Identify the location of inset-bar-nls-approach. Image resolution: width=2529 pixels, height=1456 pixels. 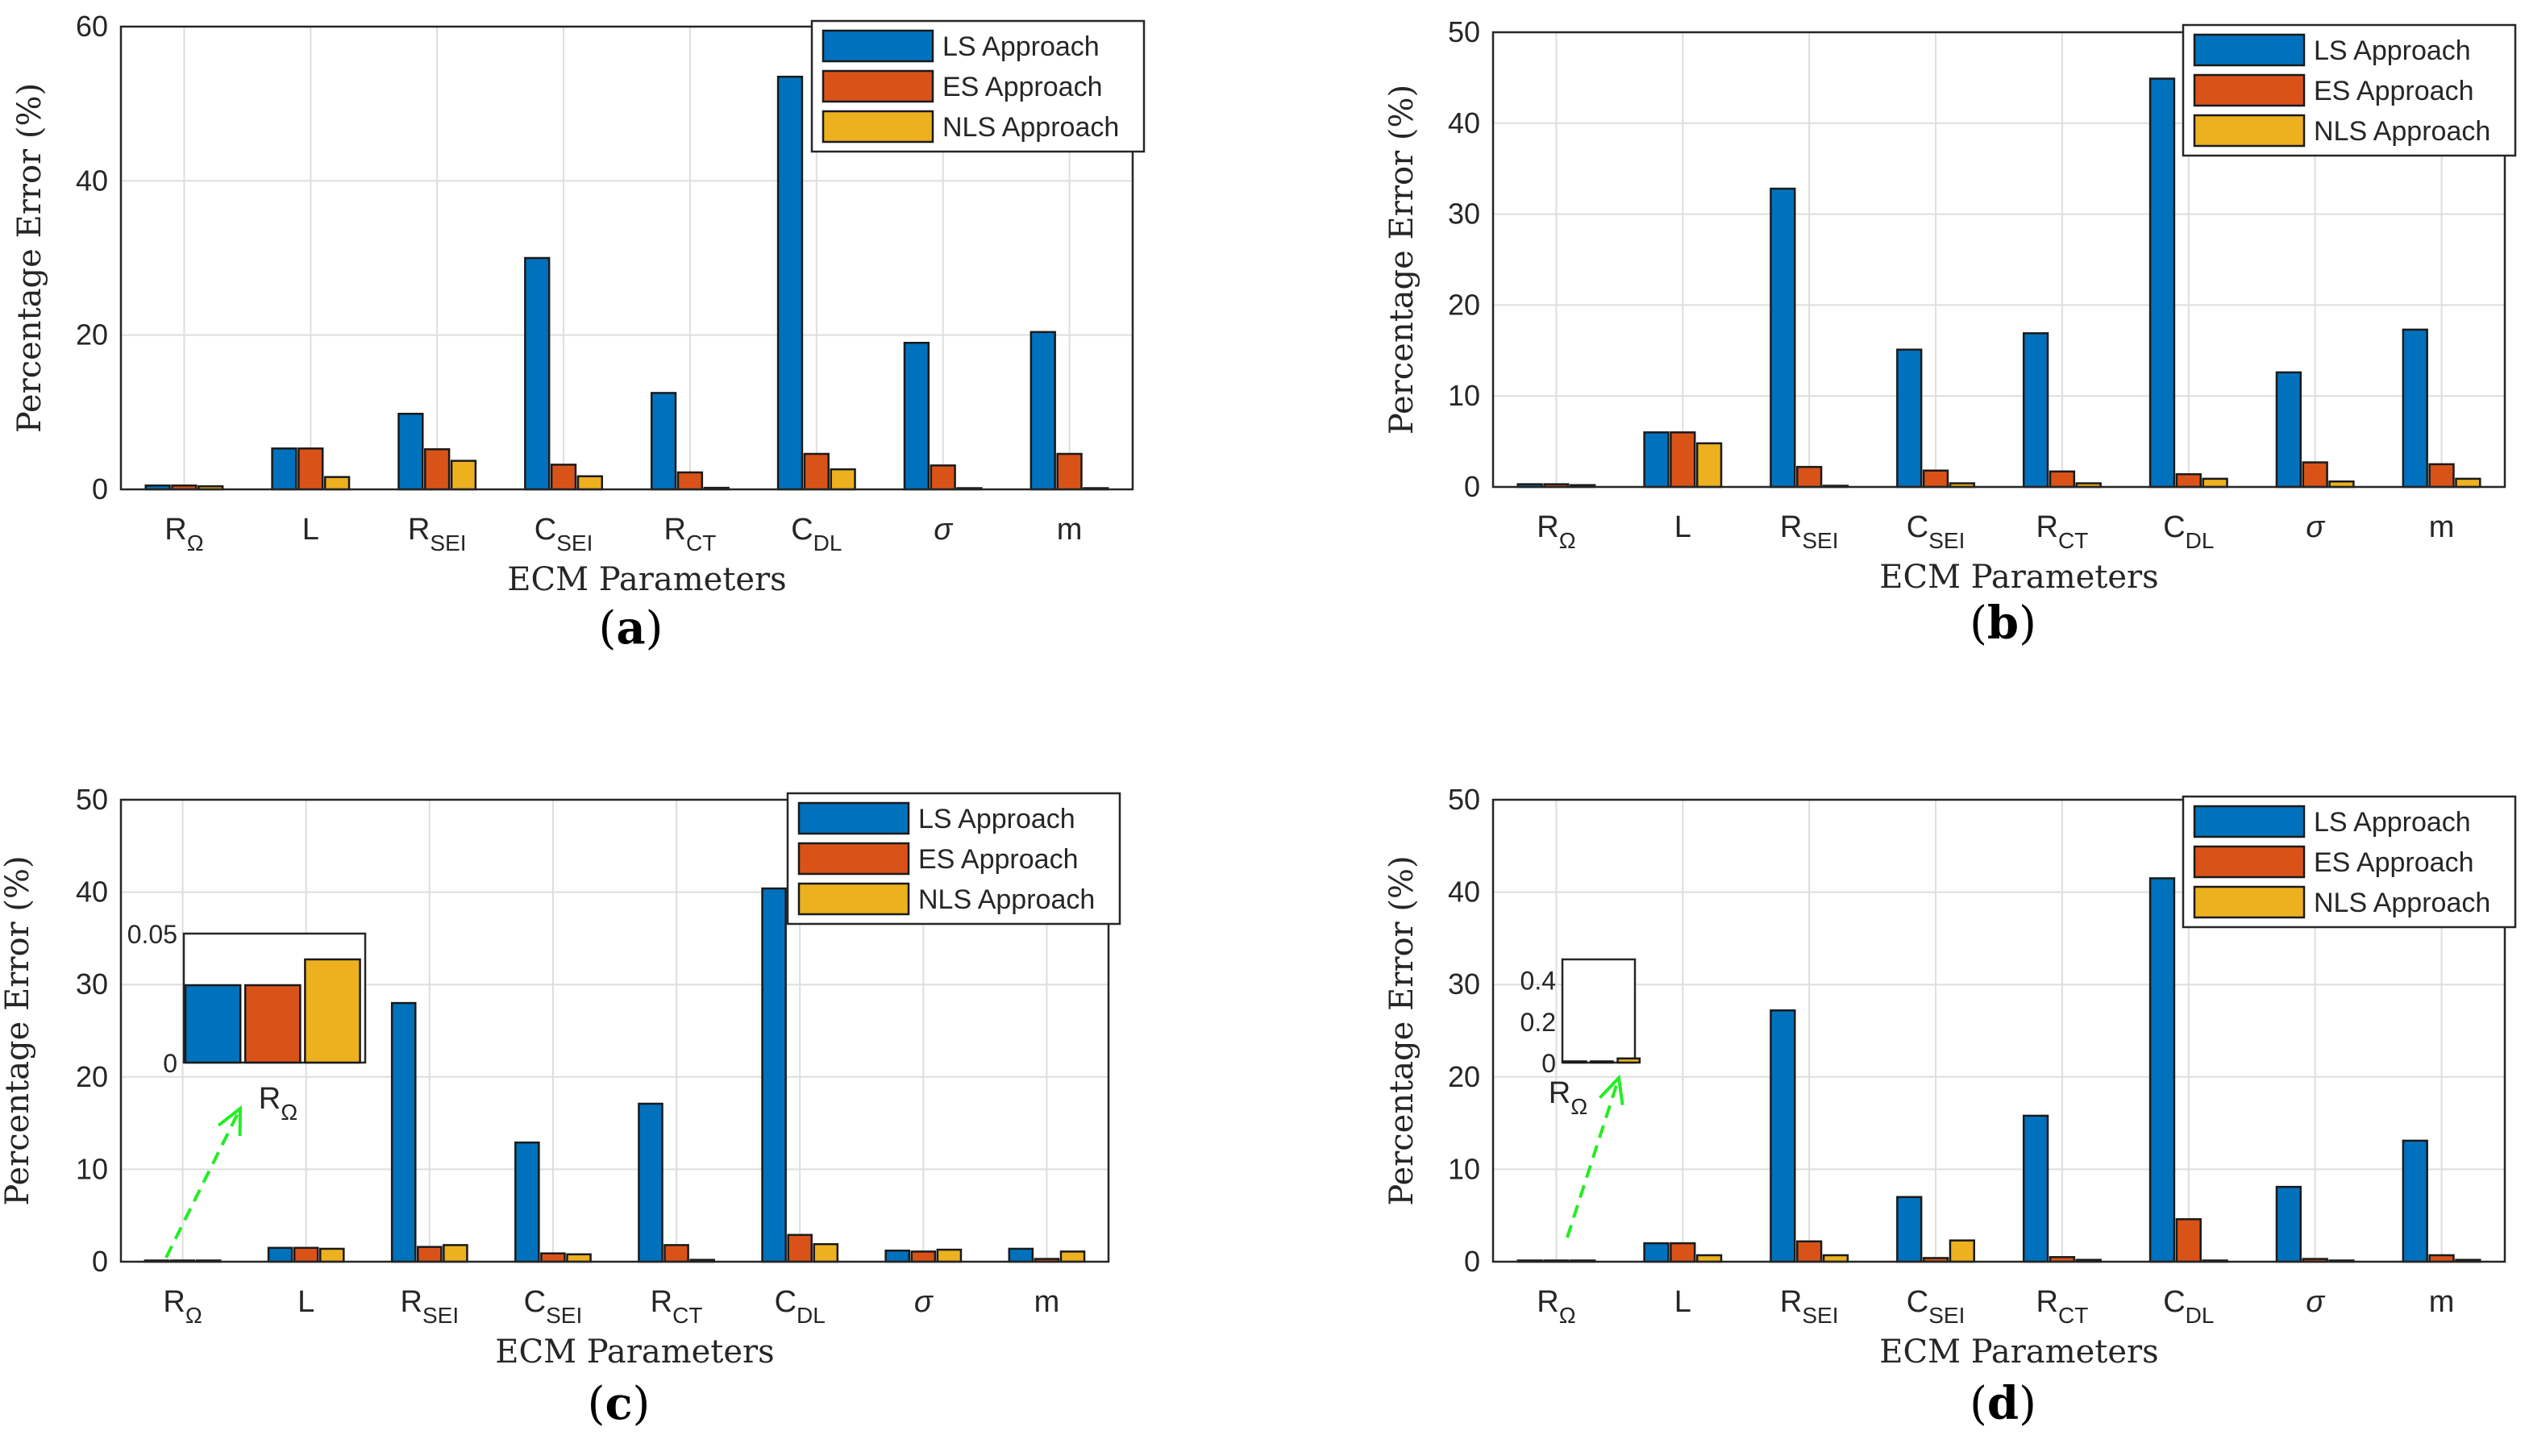
(332, 1011).